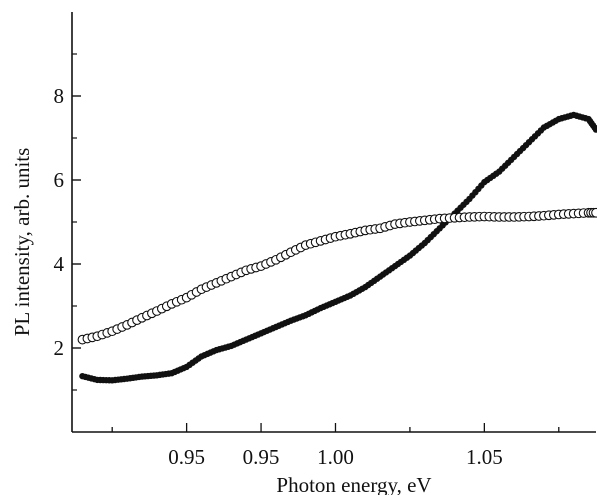 Image resolution: width=597 pixels, height=495 pixels. What do you see at coordinates (59, 180) in the screenshot?
I see `y-tick-label: 6` at bounding box center [59, 180].